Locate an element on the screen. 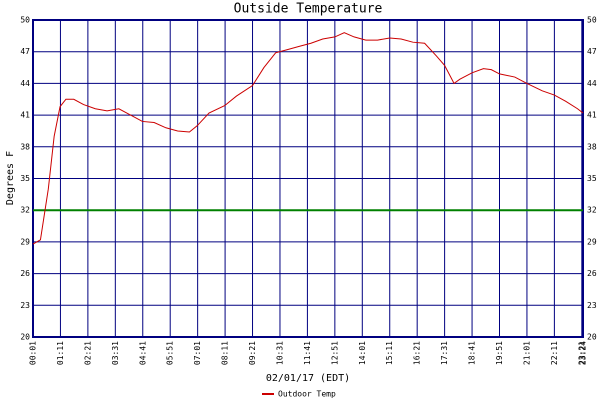 The image size is (600, 404). x-tick-label: 04:41 is located at coordinates (142, 353).